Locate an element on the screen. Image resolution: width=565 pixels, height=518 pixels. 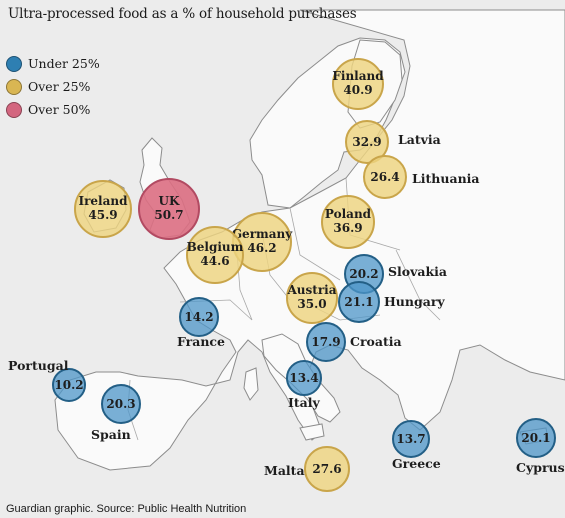
bubble-ireland: Ireland 45.9 is located at coordinates (103, 209).